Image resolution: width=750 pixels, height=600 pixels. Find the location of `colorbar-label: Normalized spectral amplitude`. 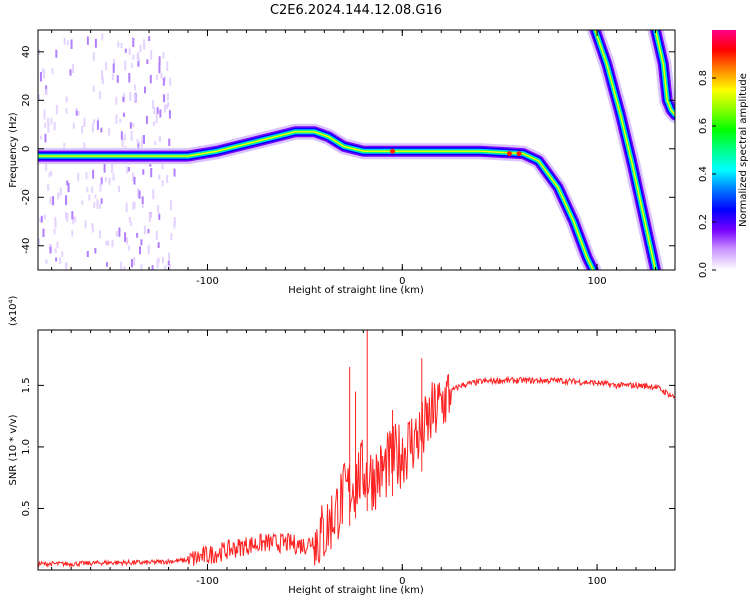

colorbar-label: Normalized spectral amplitude is located at coordinates (743, 150).